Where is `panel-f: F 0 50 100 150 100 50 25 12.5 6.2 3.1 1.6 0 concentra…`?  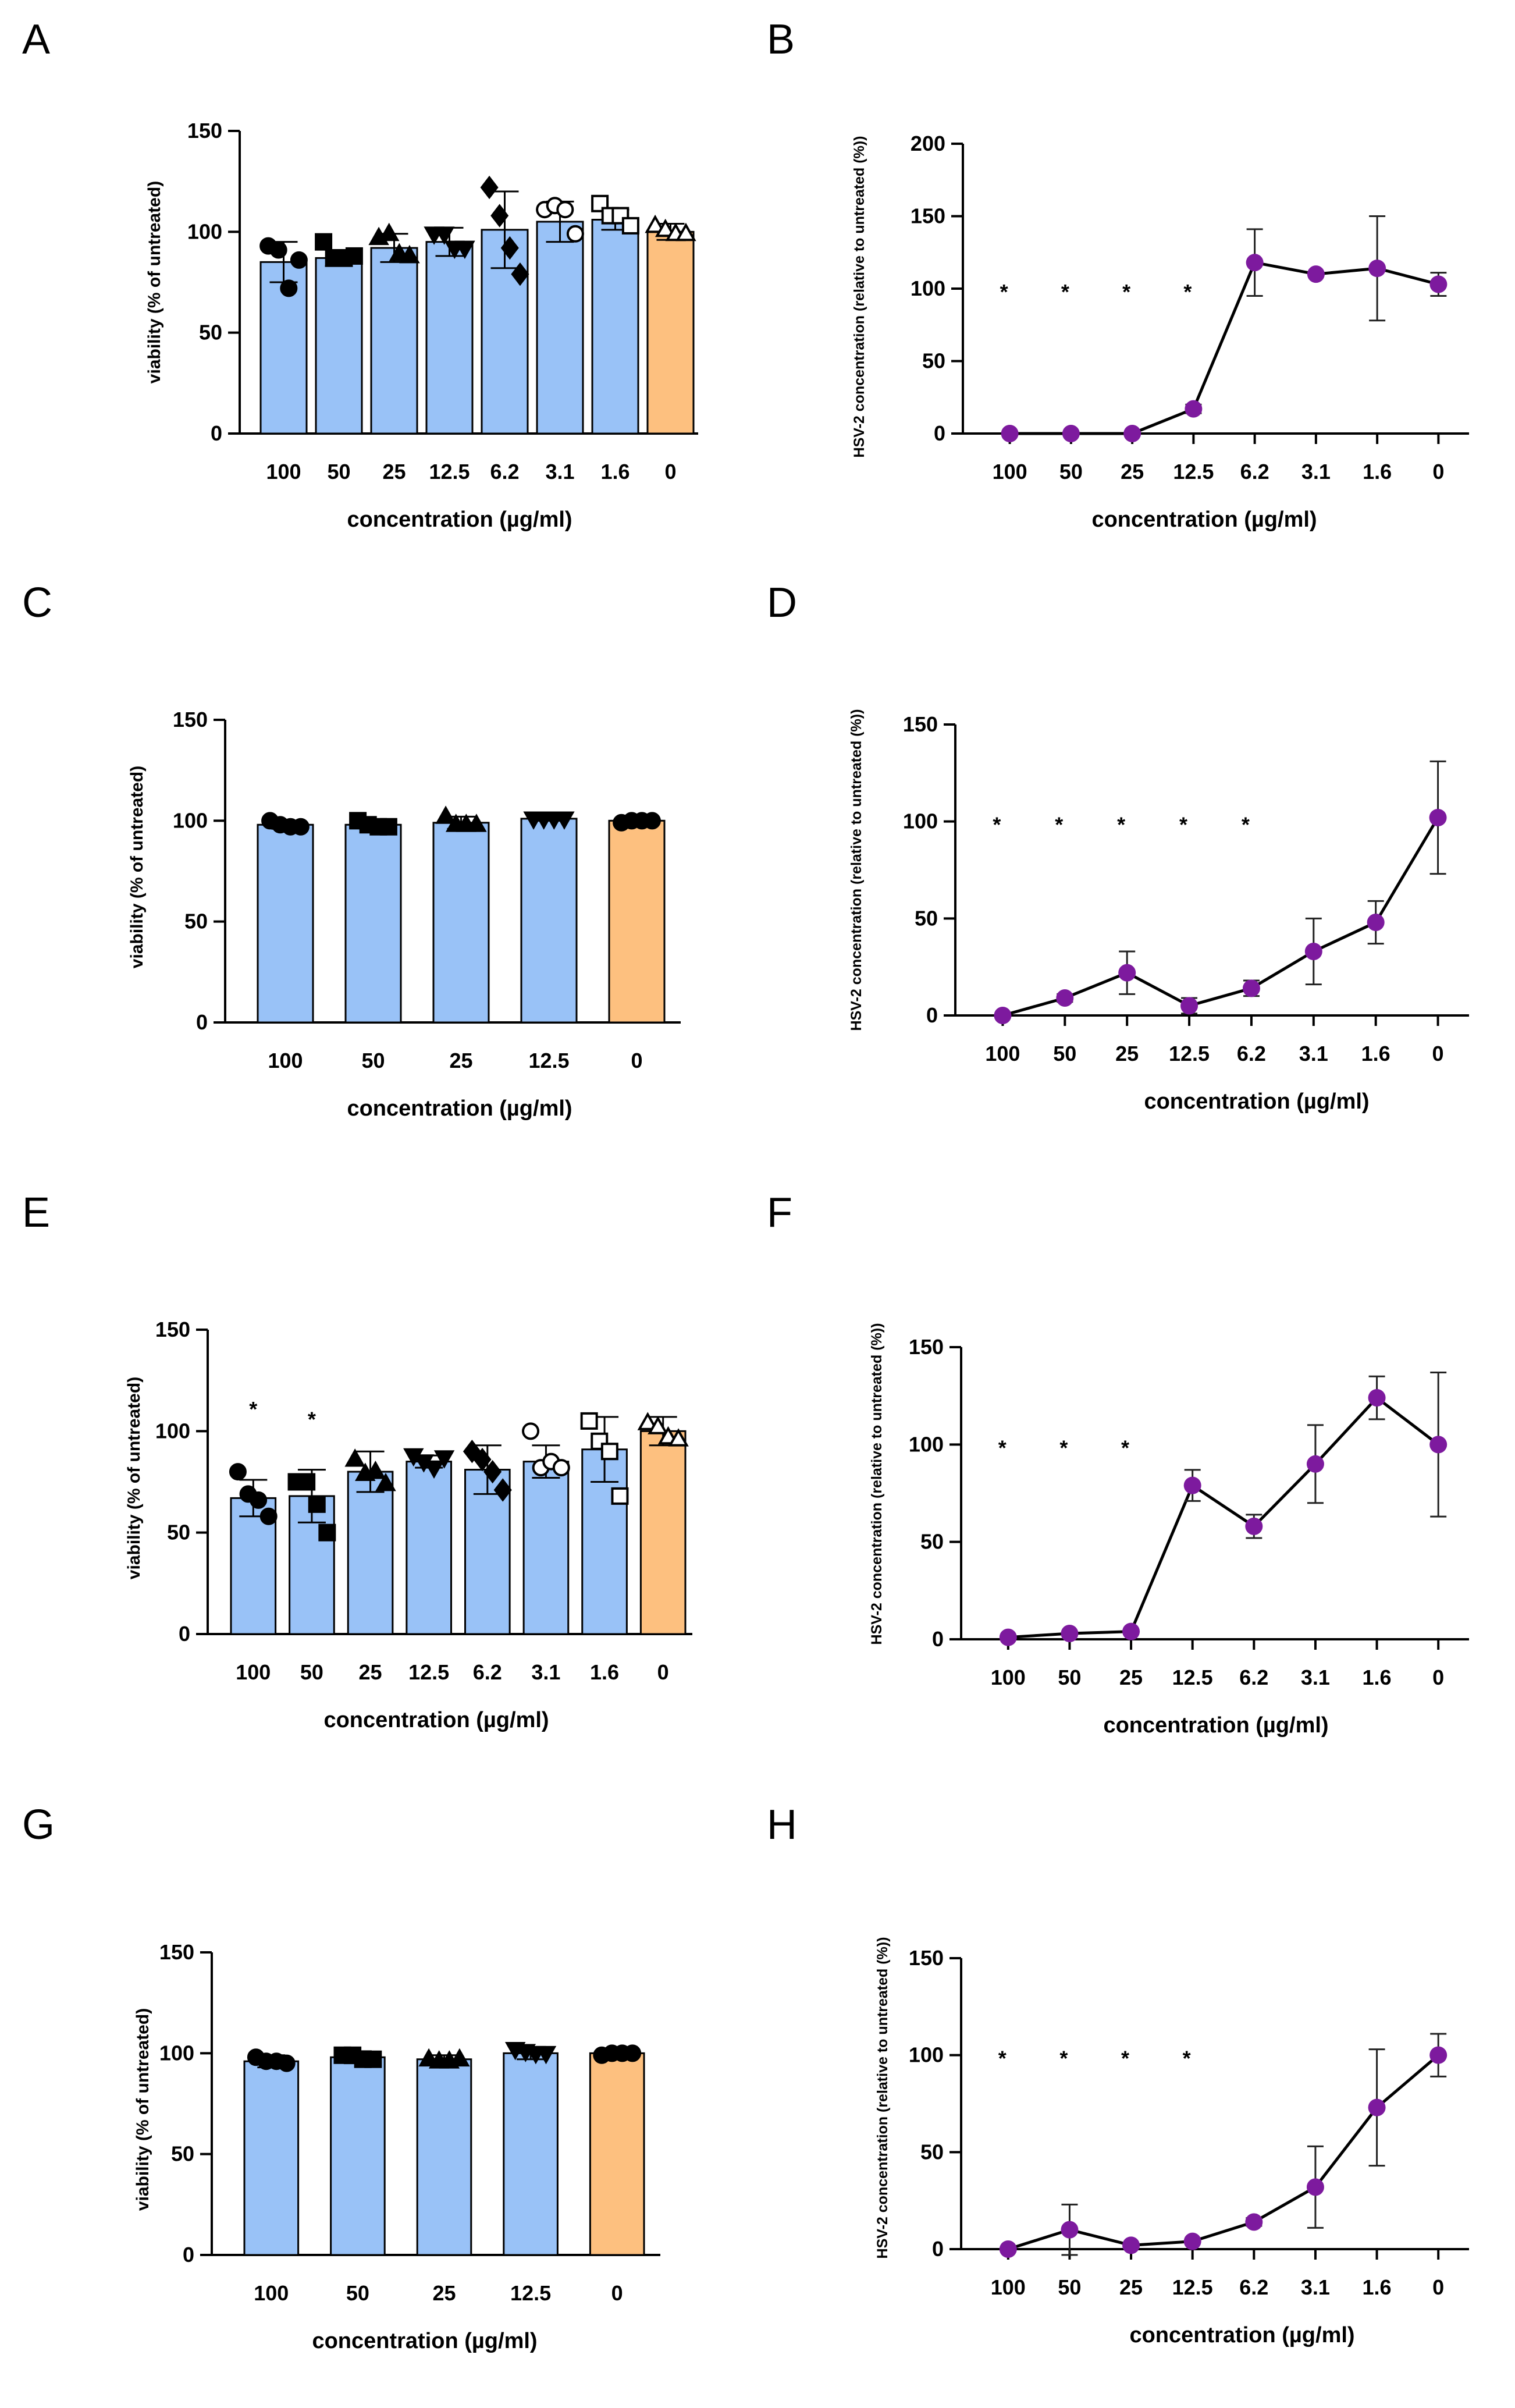
panel-f: F 0 50 100 150 100 50 25 12.5 6.2 3.1 1.6 0 concentra… is located at coordinates (1118, 1463).